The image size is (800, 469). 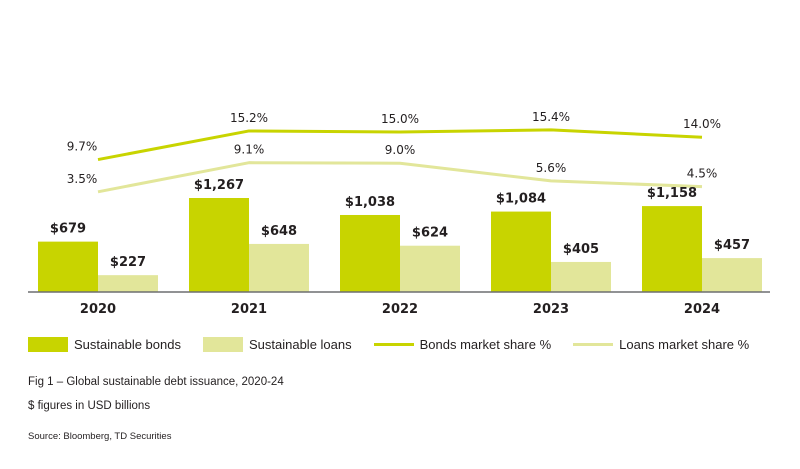 I want to click on bonds-share-line, so click(x=400, y=145).